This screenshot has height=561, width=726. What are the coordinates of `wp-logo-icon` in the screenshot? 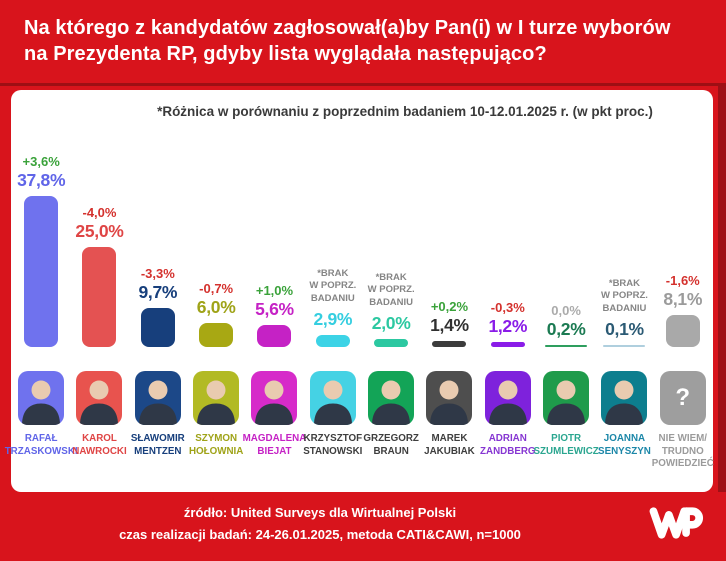 It's located at (676, 523).